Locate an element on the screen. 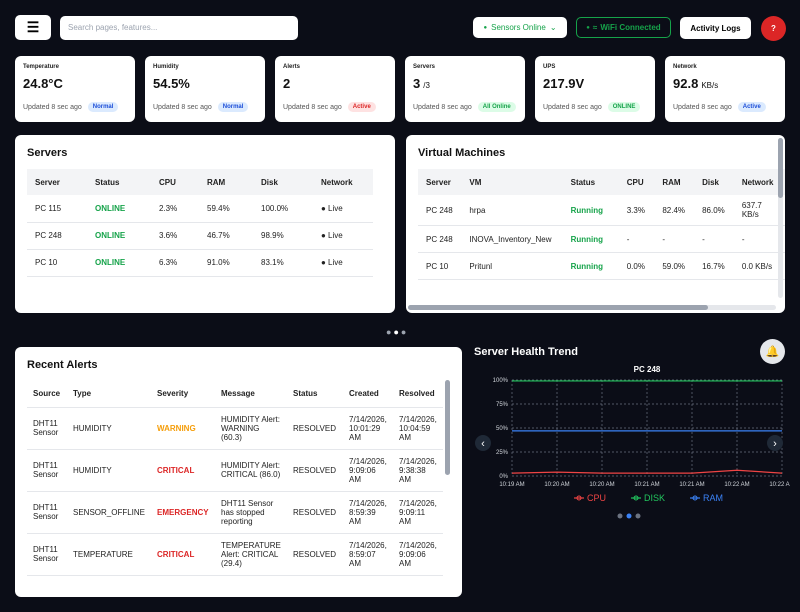 The height and width of the screenshot is (612, 800). y-tick-label: 25% is located at coordinates (502, 453).